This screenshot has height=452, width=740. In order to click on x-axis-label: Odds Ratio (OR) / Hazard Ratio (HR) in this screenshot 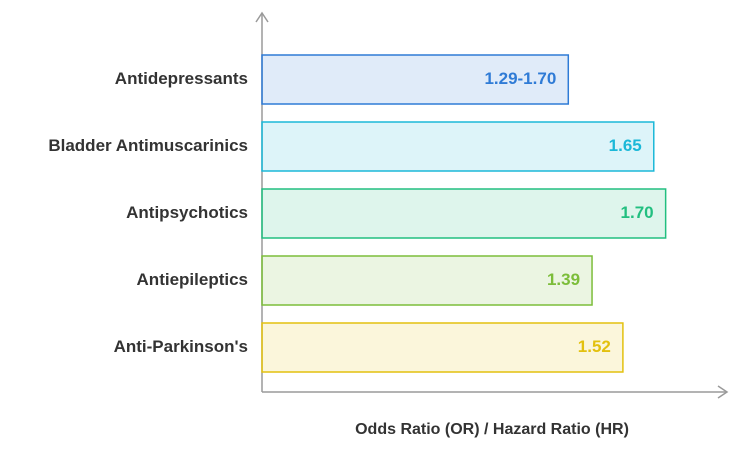, I will do `click(492, 429)`.